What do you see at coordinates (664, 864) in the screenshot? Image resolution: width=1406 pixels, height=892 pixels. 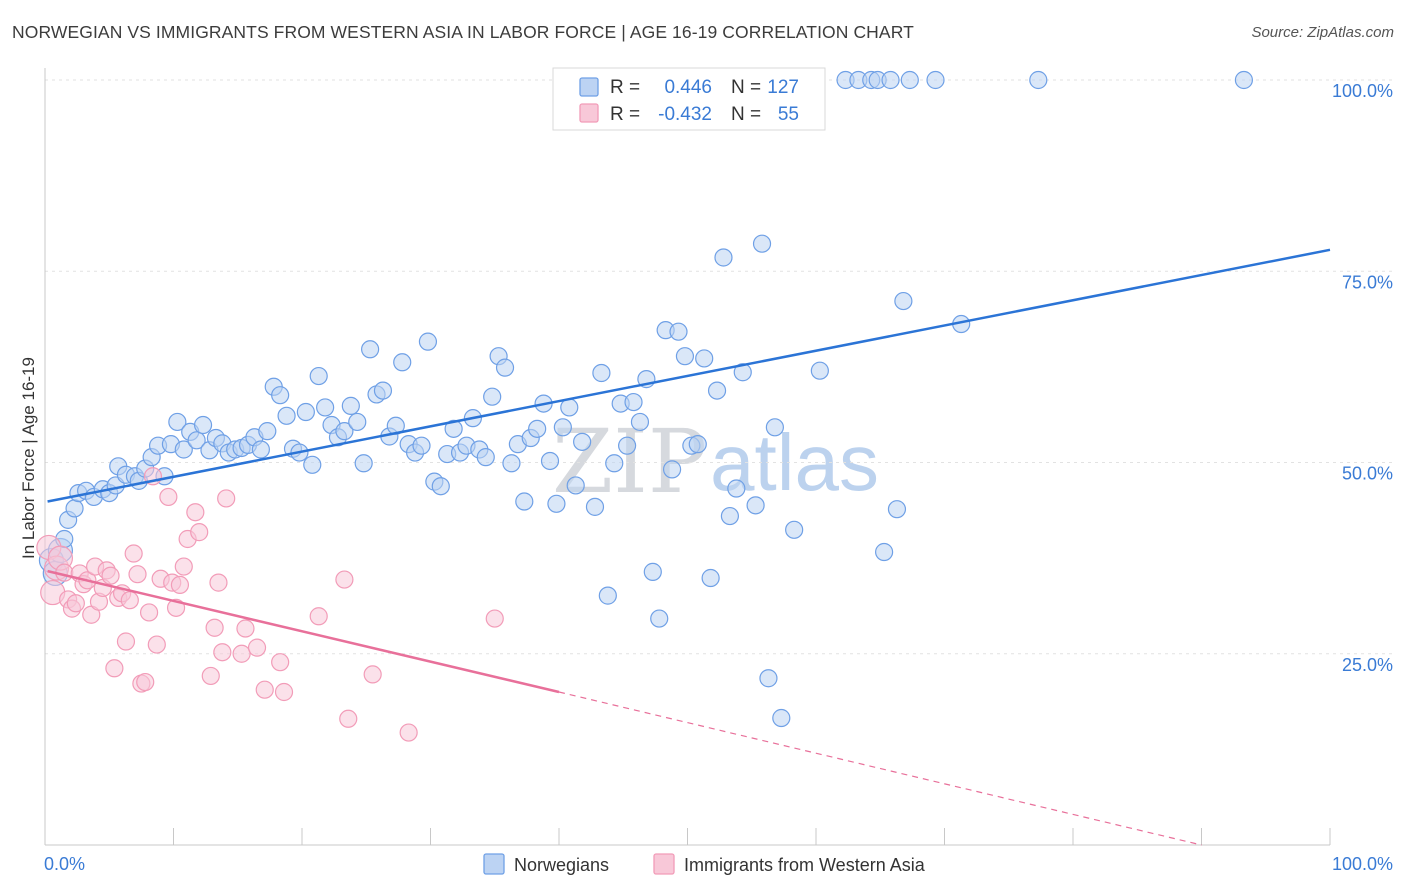 I see `legend-swatch-immigrants` at bounding box center [664, 864].